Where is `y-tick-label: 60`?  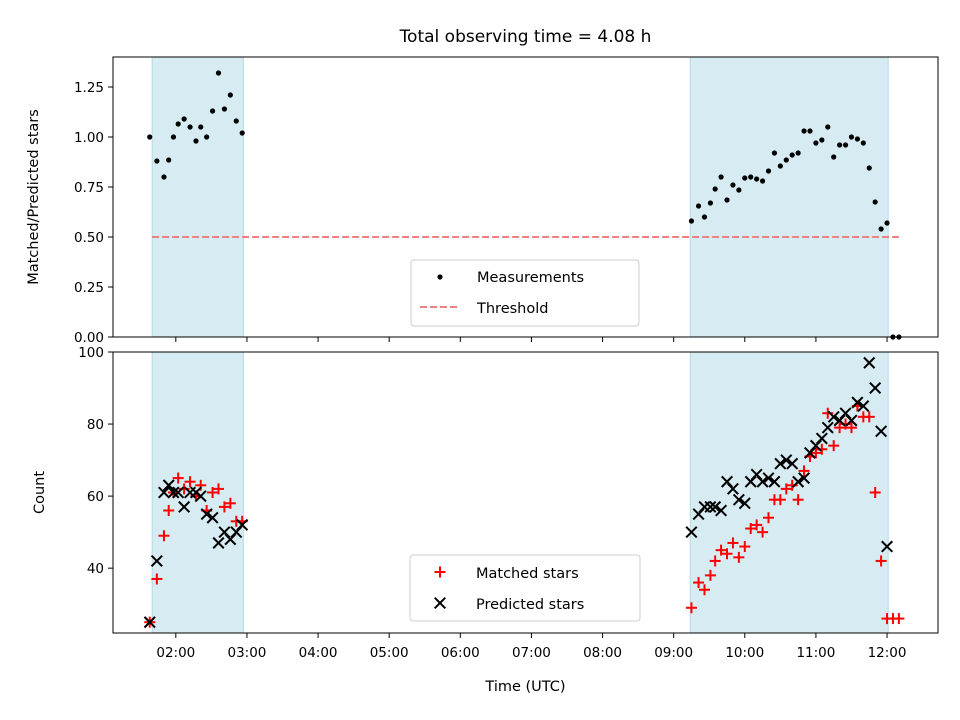 y-tick-label: 60 is located at coordinates (95, 497).